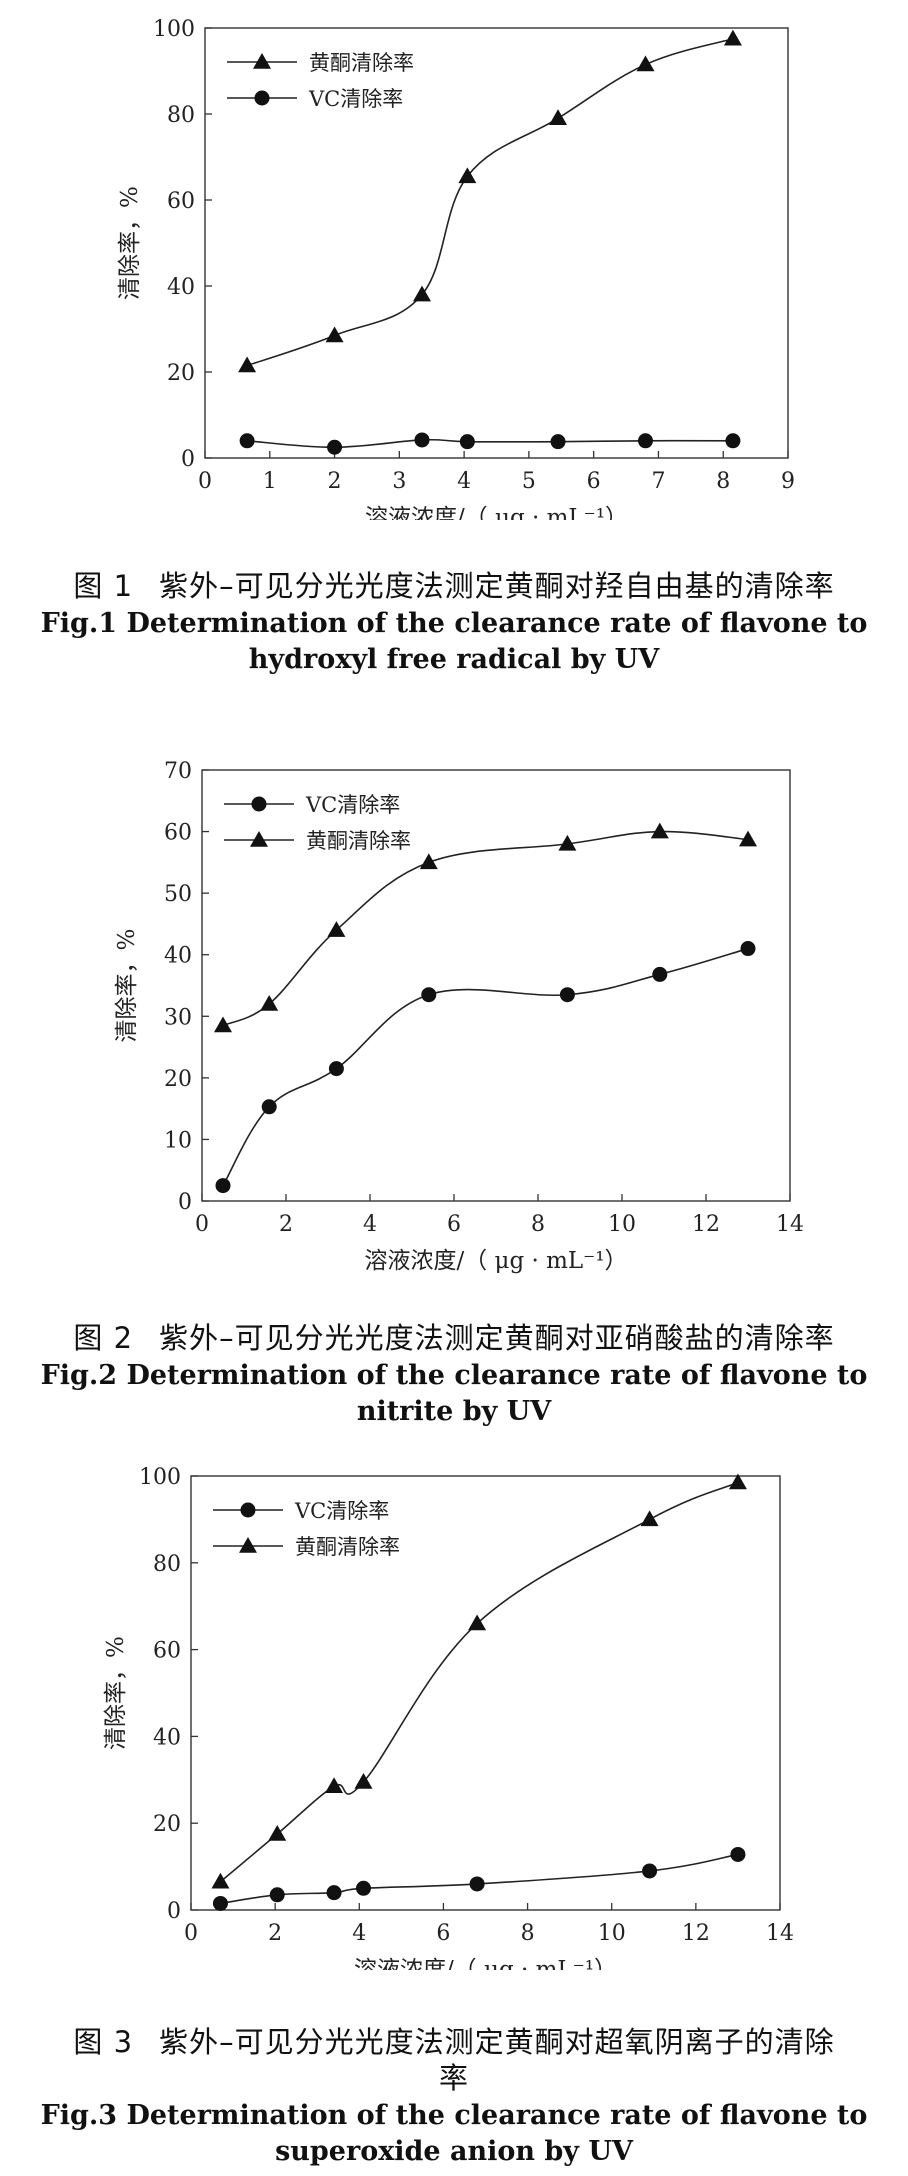 This screenshot has width=908, height=2176. What do you see at coordinates (658, 481) in the screenshot?
I see `x-tick-label: 7` at bounding box center [658, 481].